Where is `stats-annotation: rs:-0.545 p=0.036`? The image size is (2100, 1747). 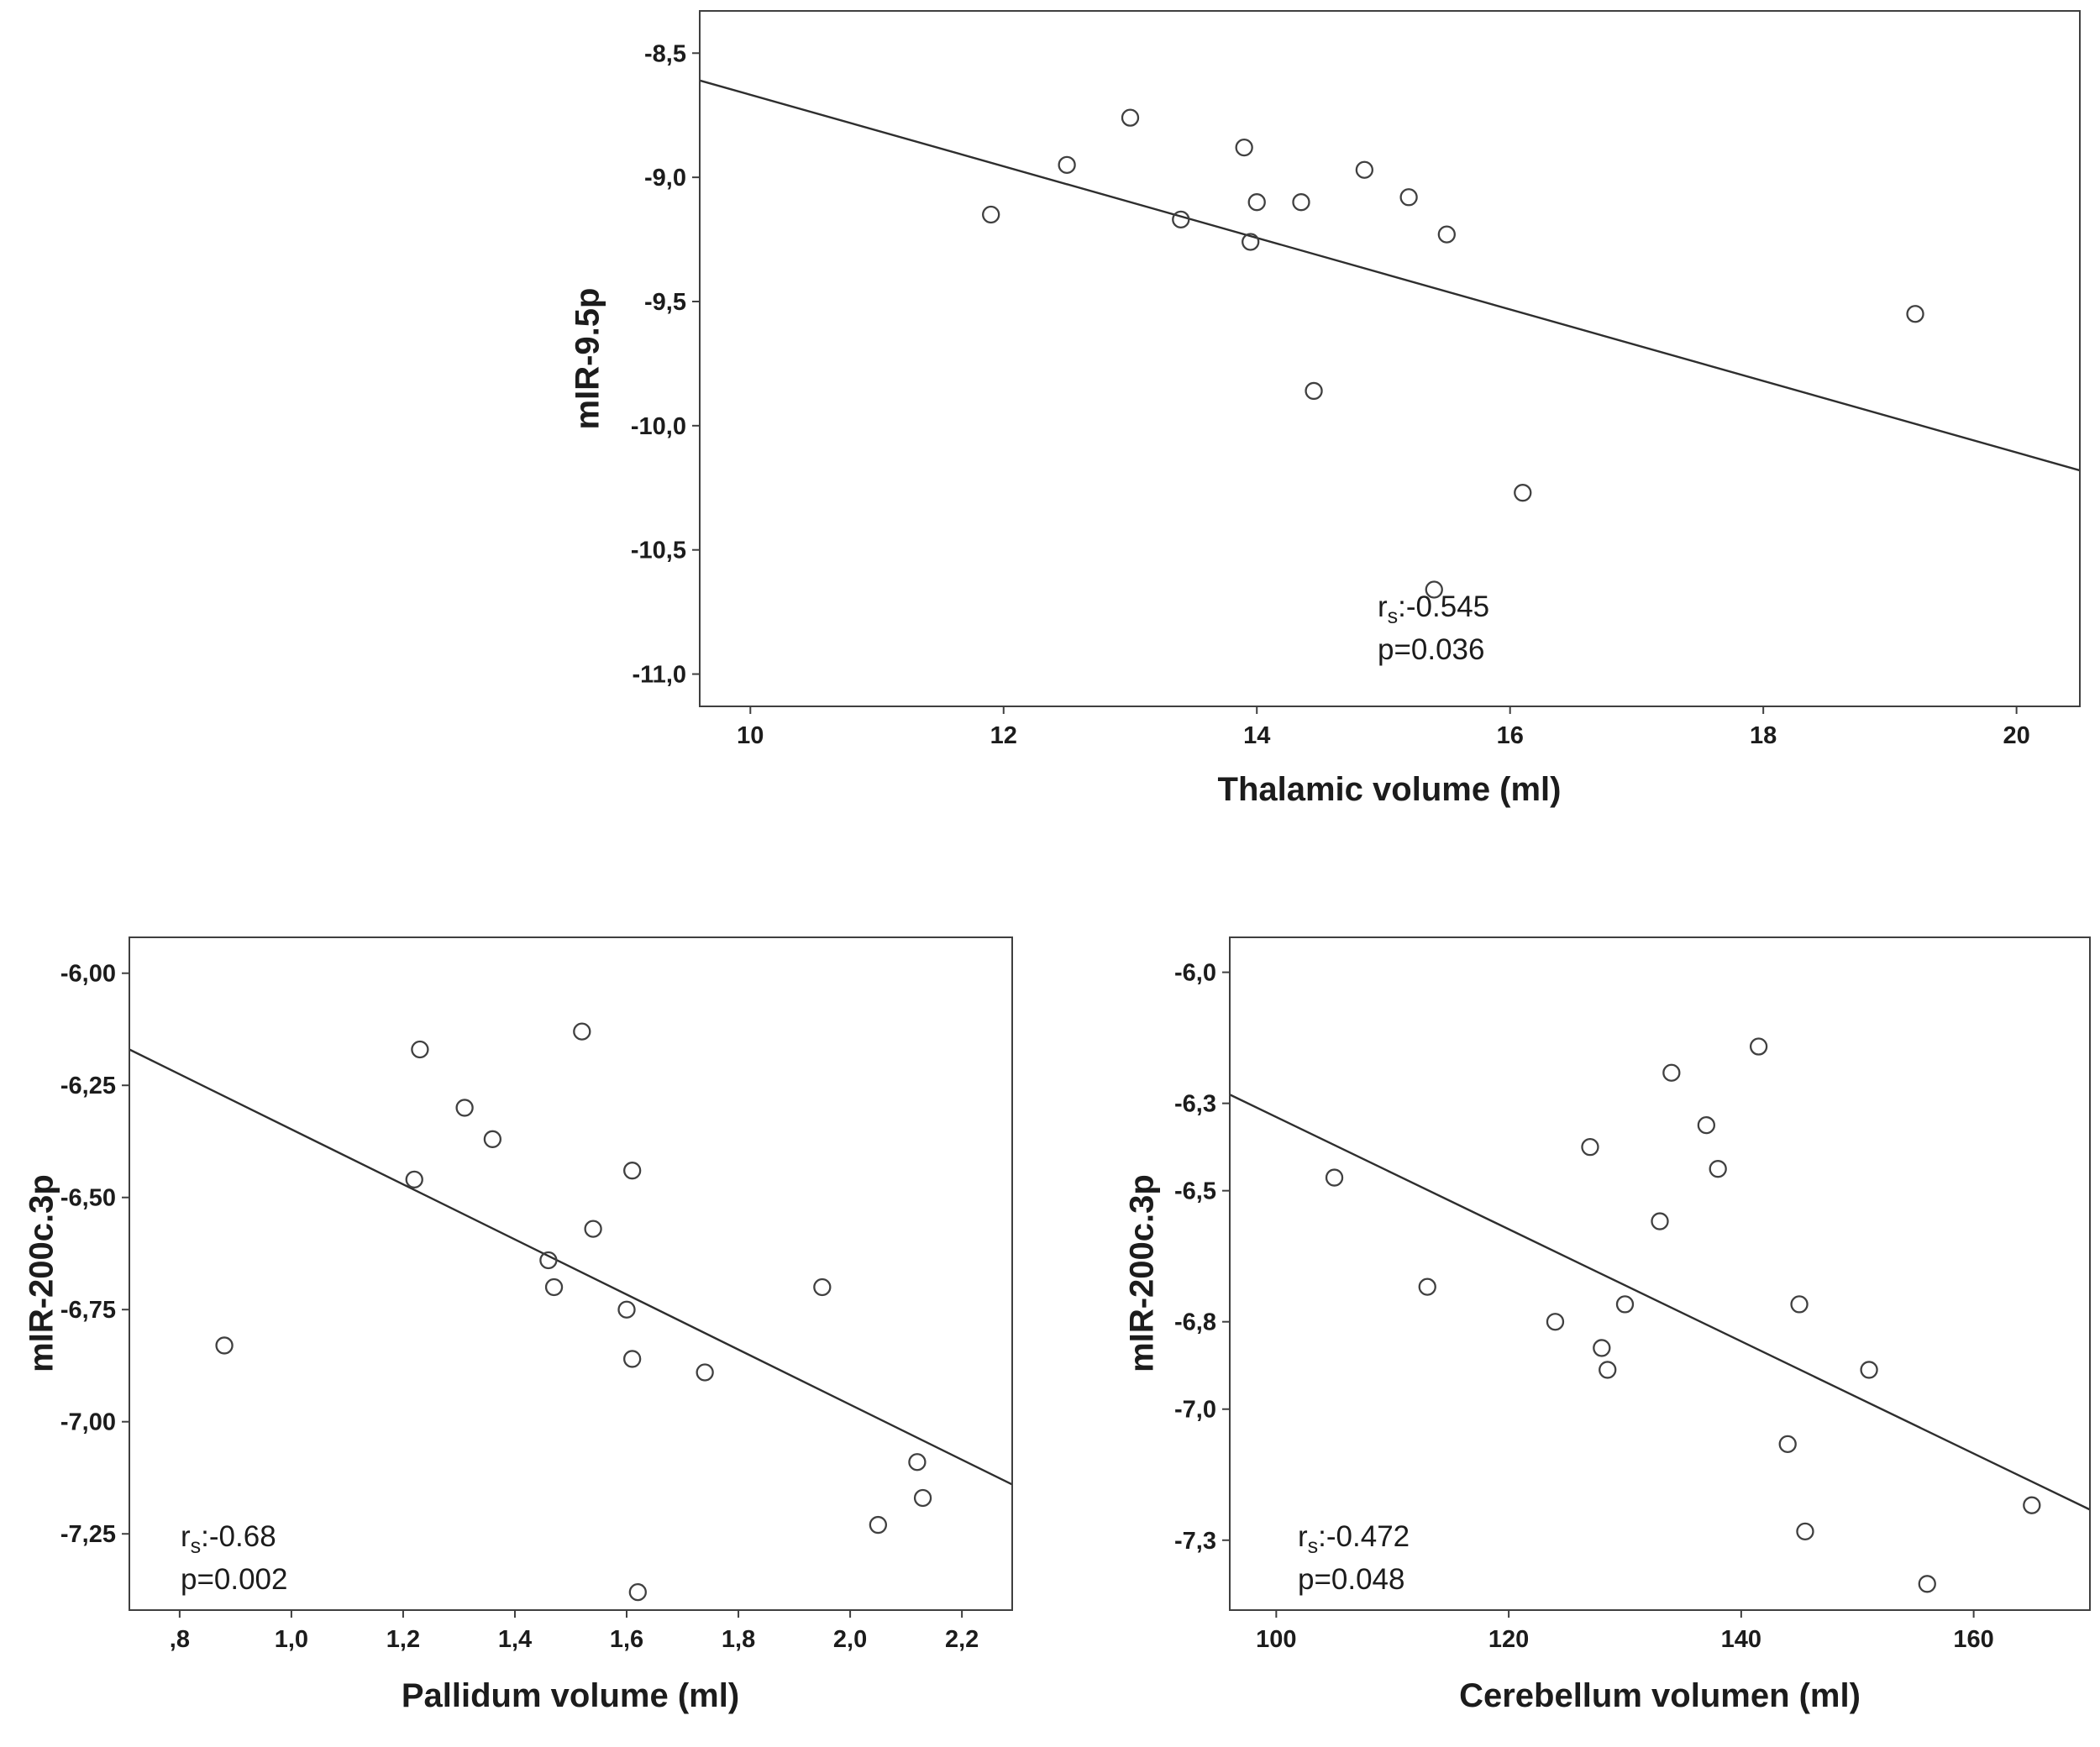 stats-annotation: rs:-0.545 p=0.036 is located at coordinates (1433, 628).